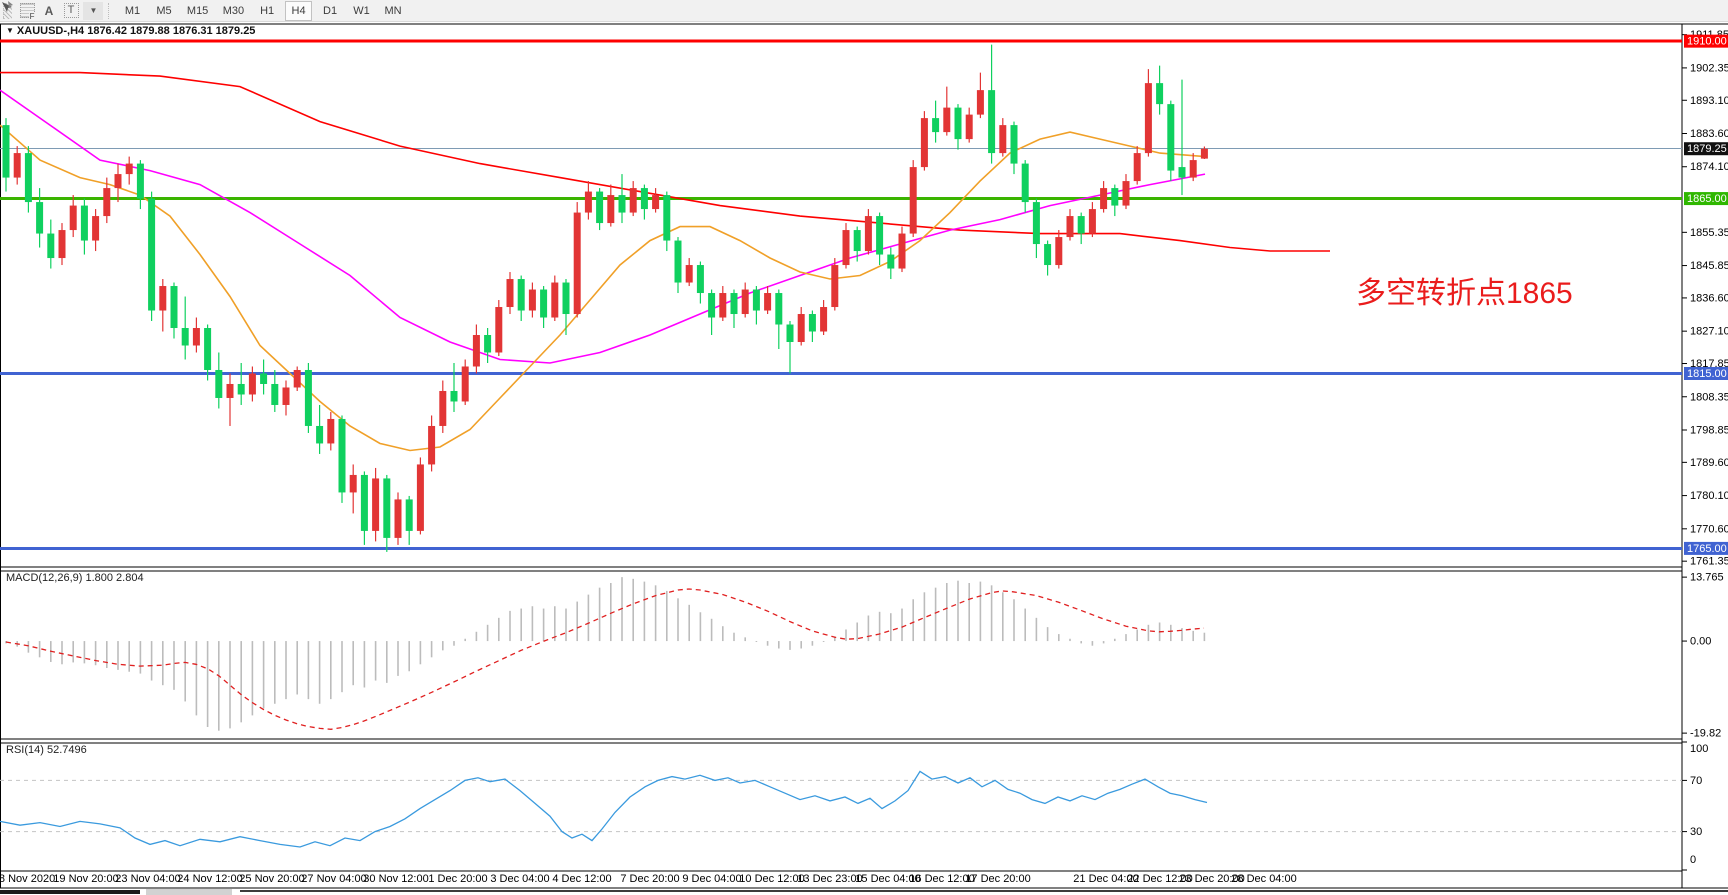 The height and width of the screenshot is (895, 1728). I want to click on price-tick: 1789.60, so click(1709, 463).